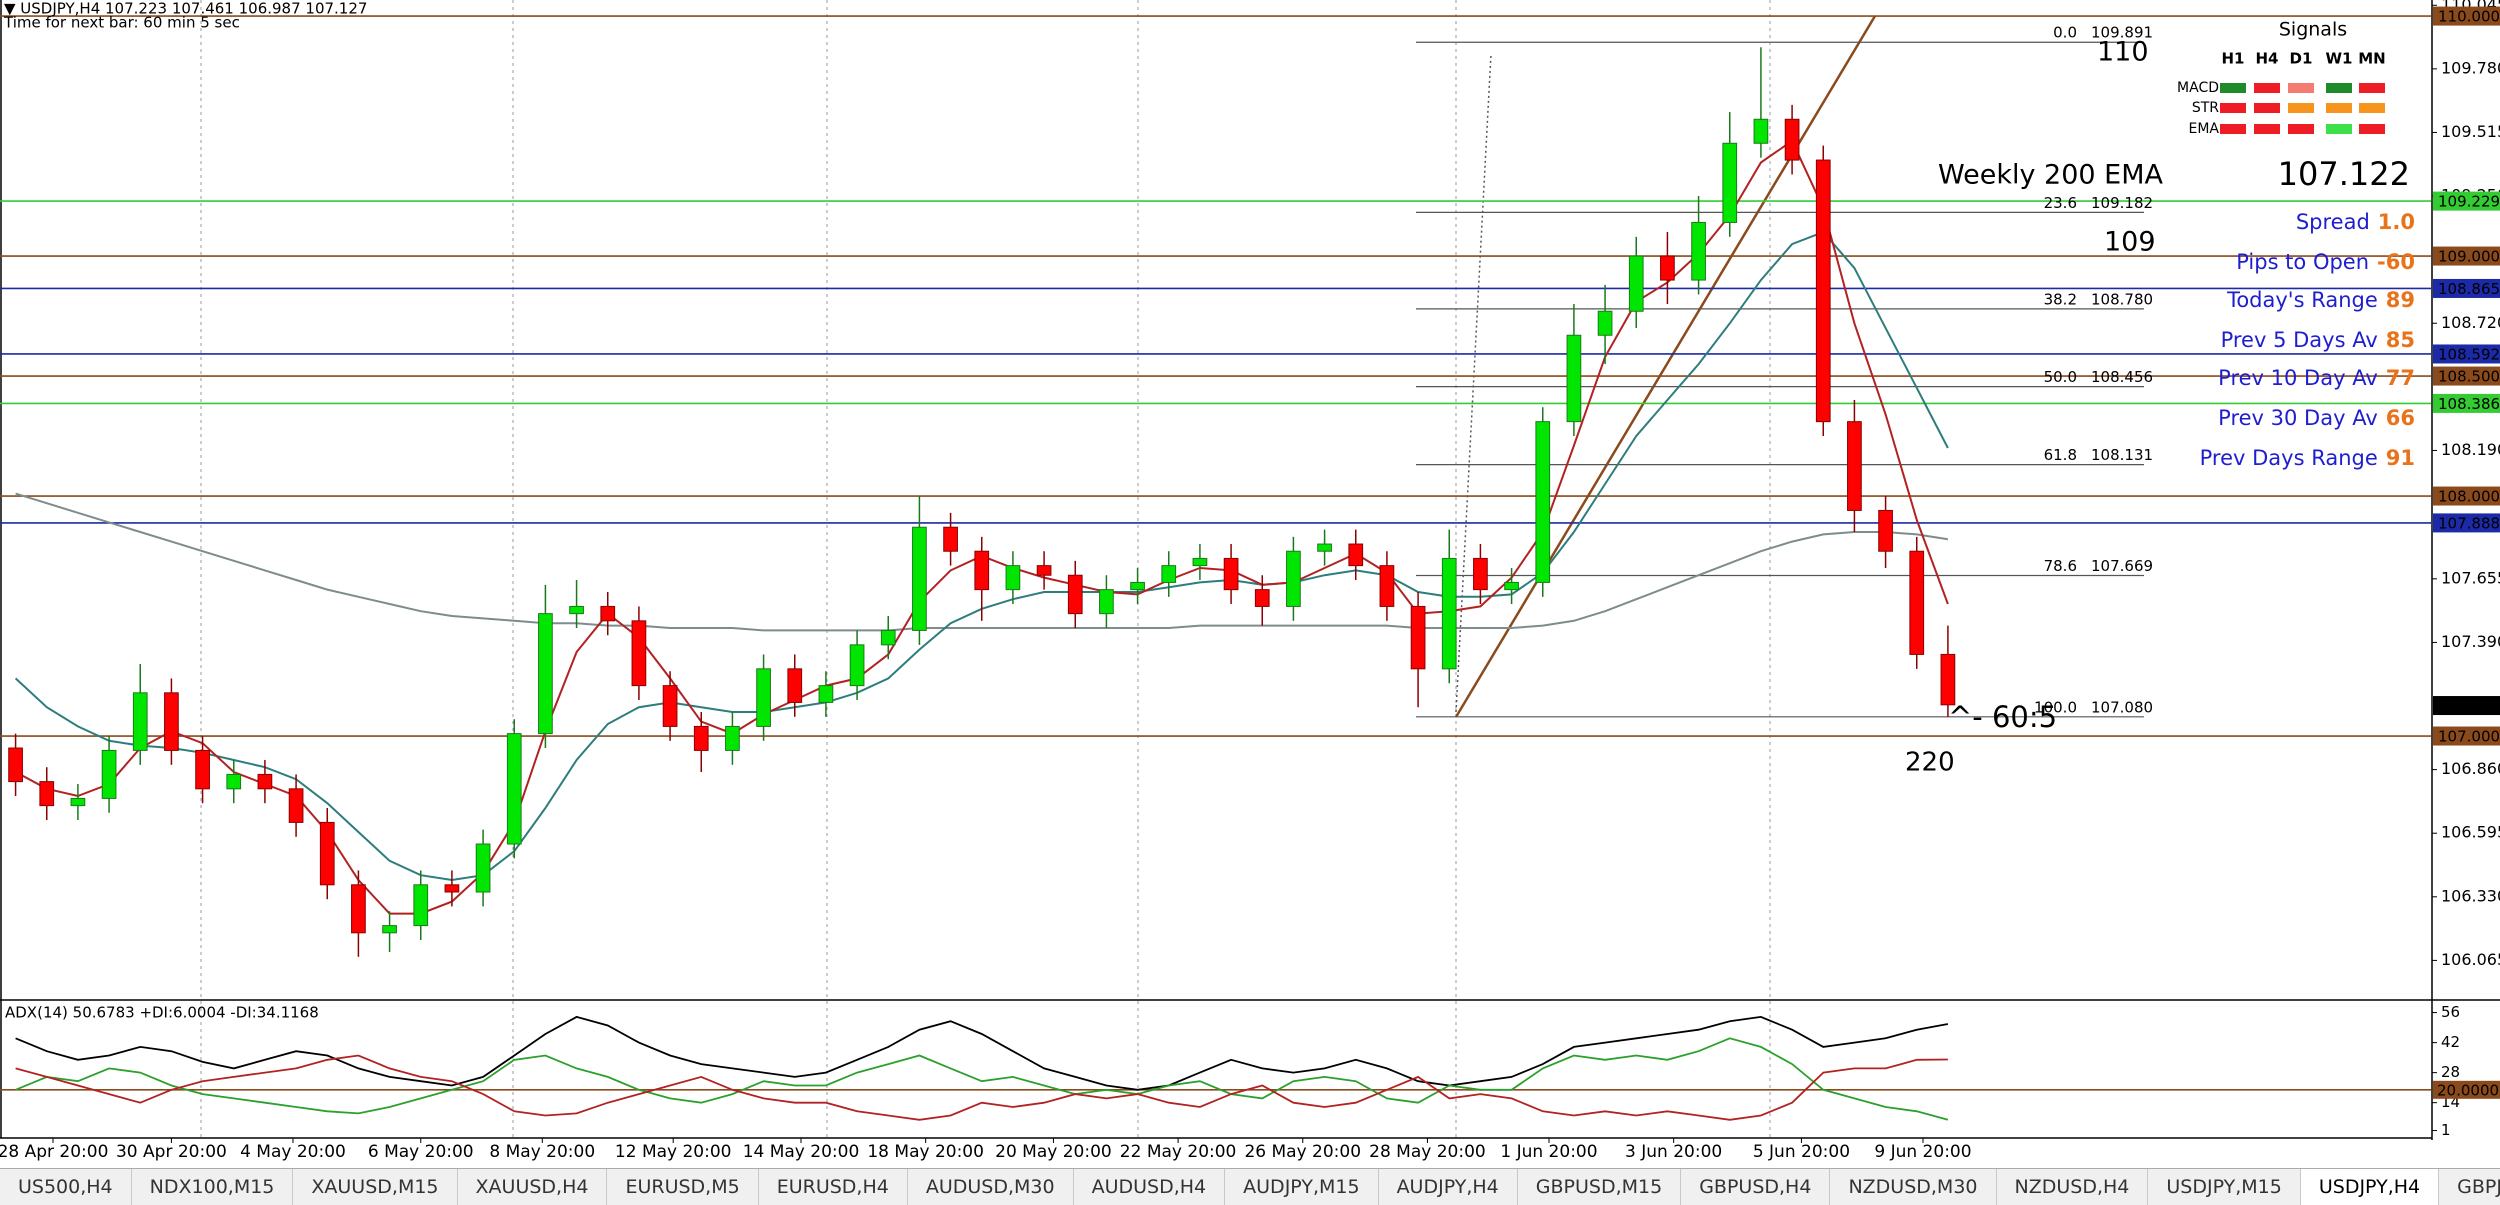 The width and height of the screenshot is (2500, 1205). I want to click on x-tick-label: 18 May 20:00, so click(925, 1152).